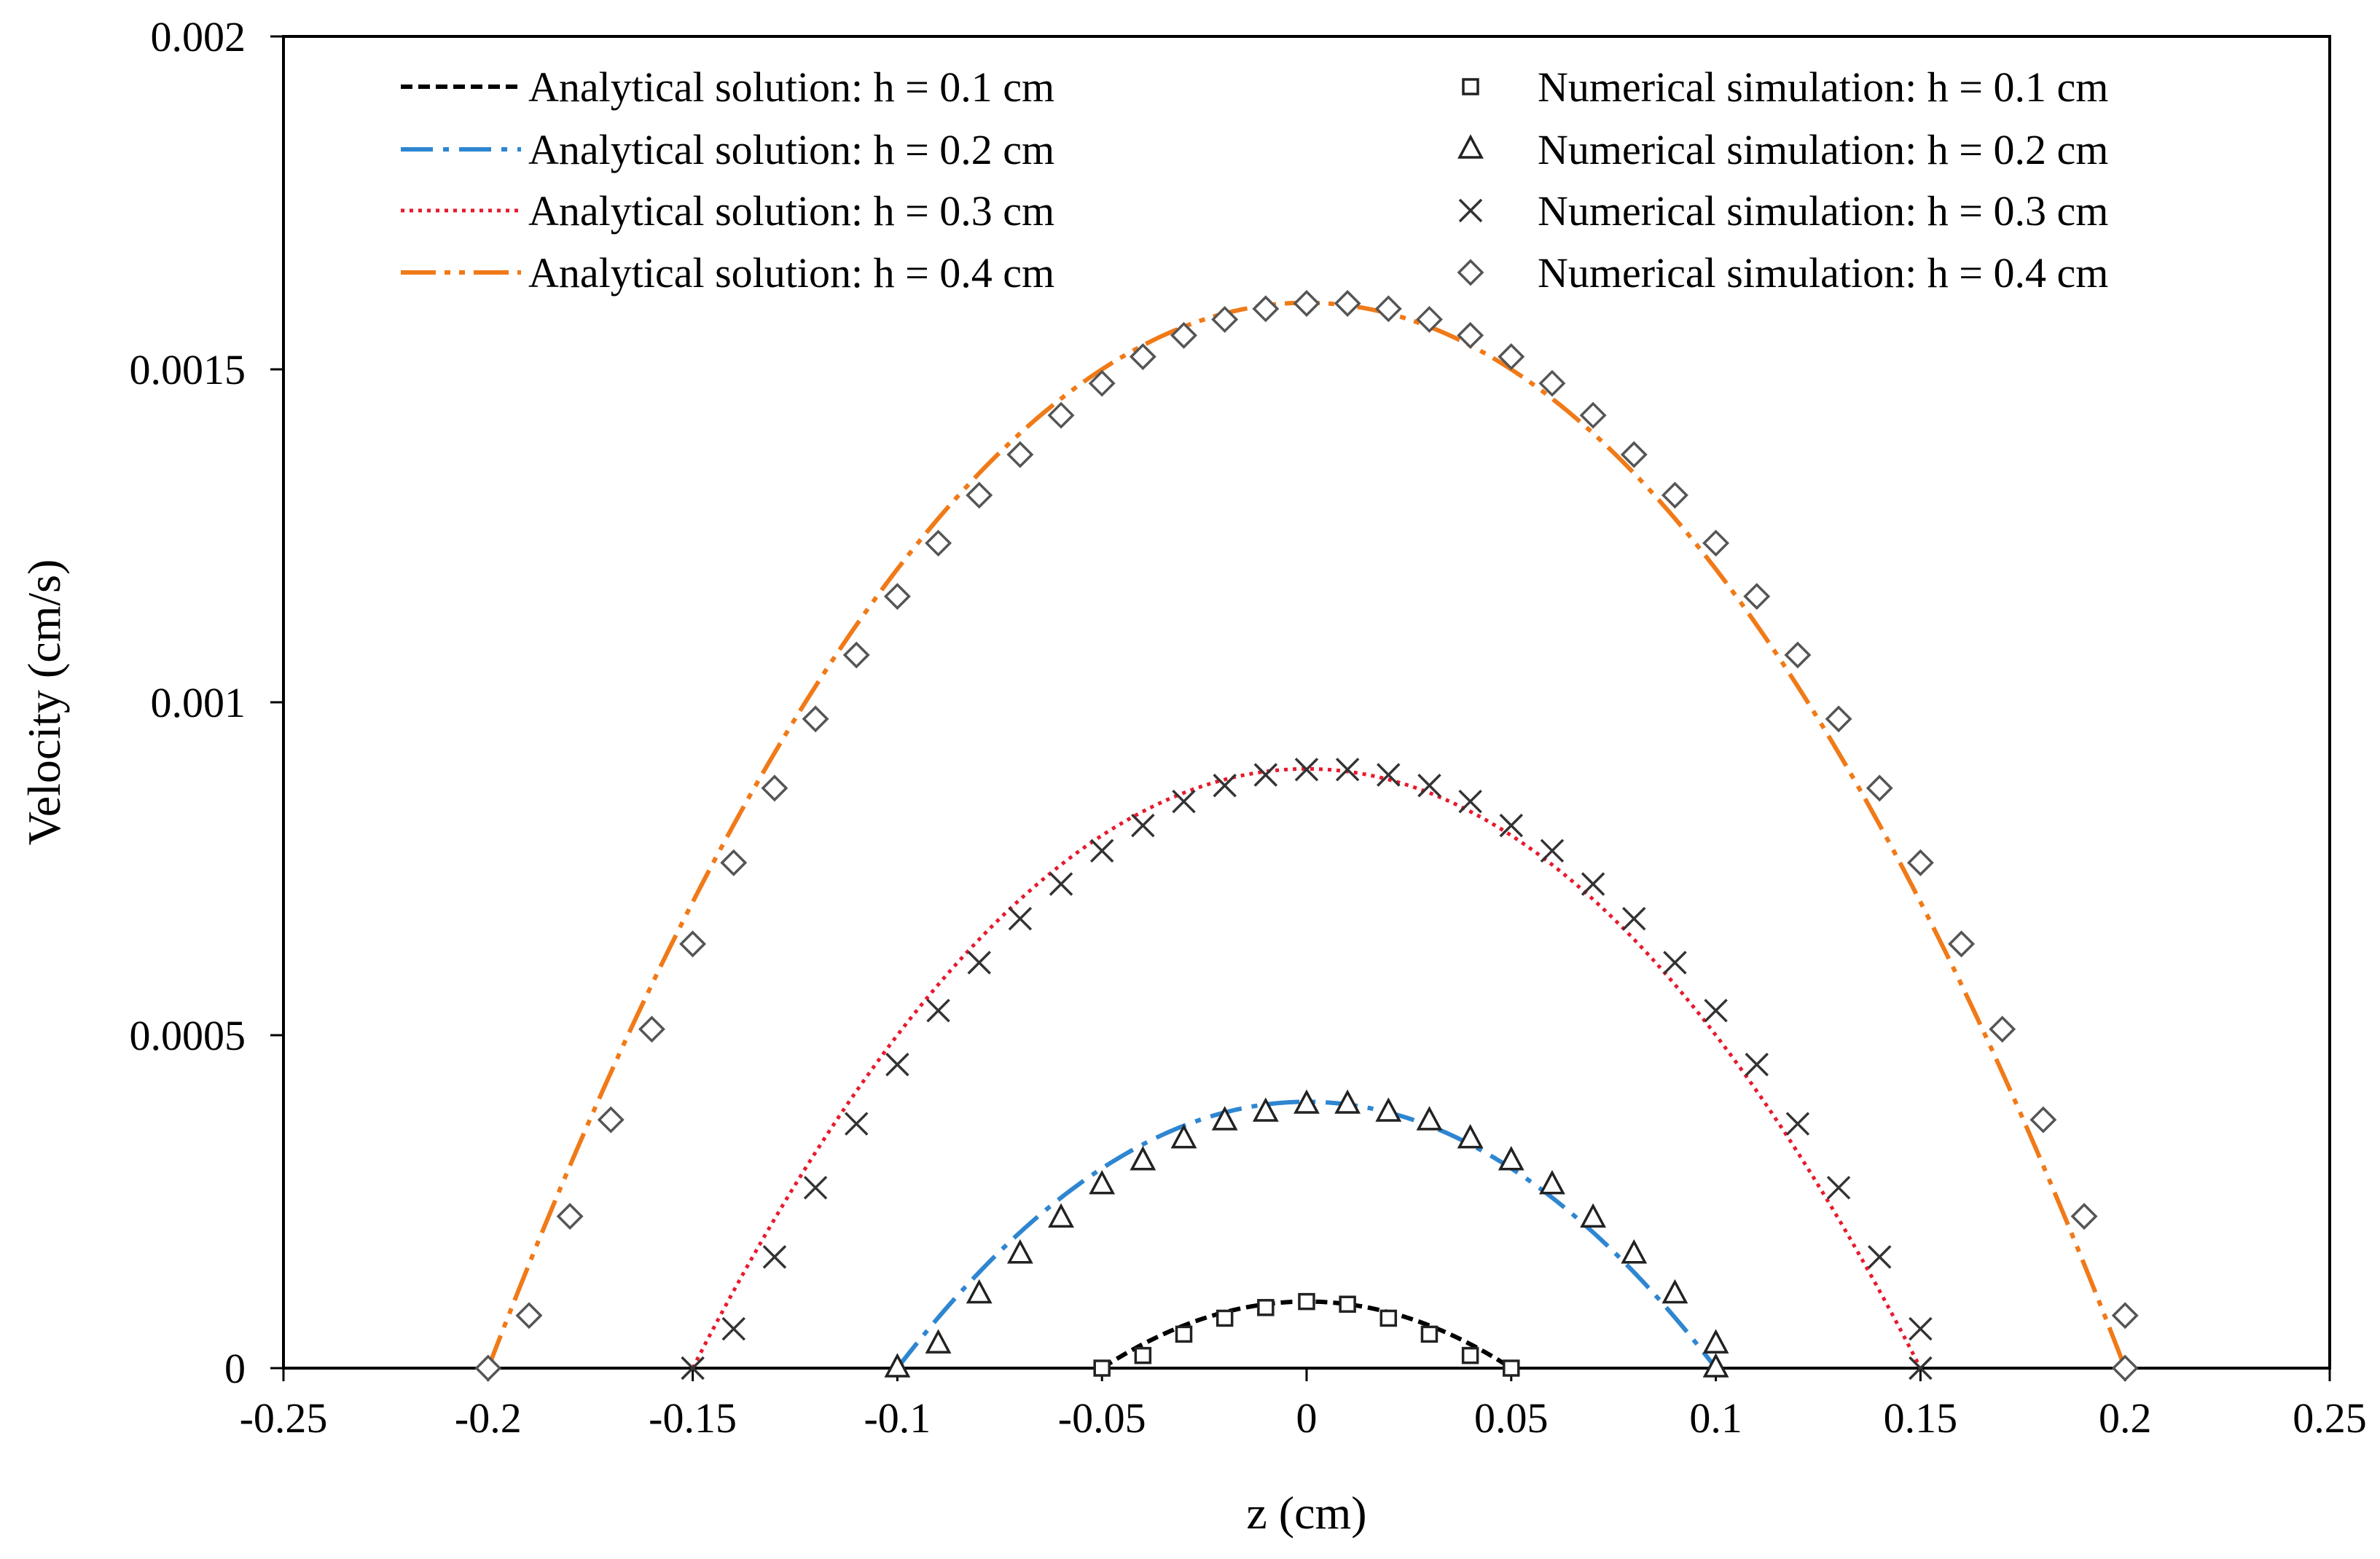  What do you see at coordinates (1716, 1418) in the screenshot?
I see `x-tick-label: 0.1` at bounding box center [1716, 1418].